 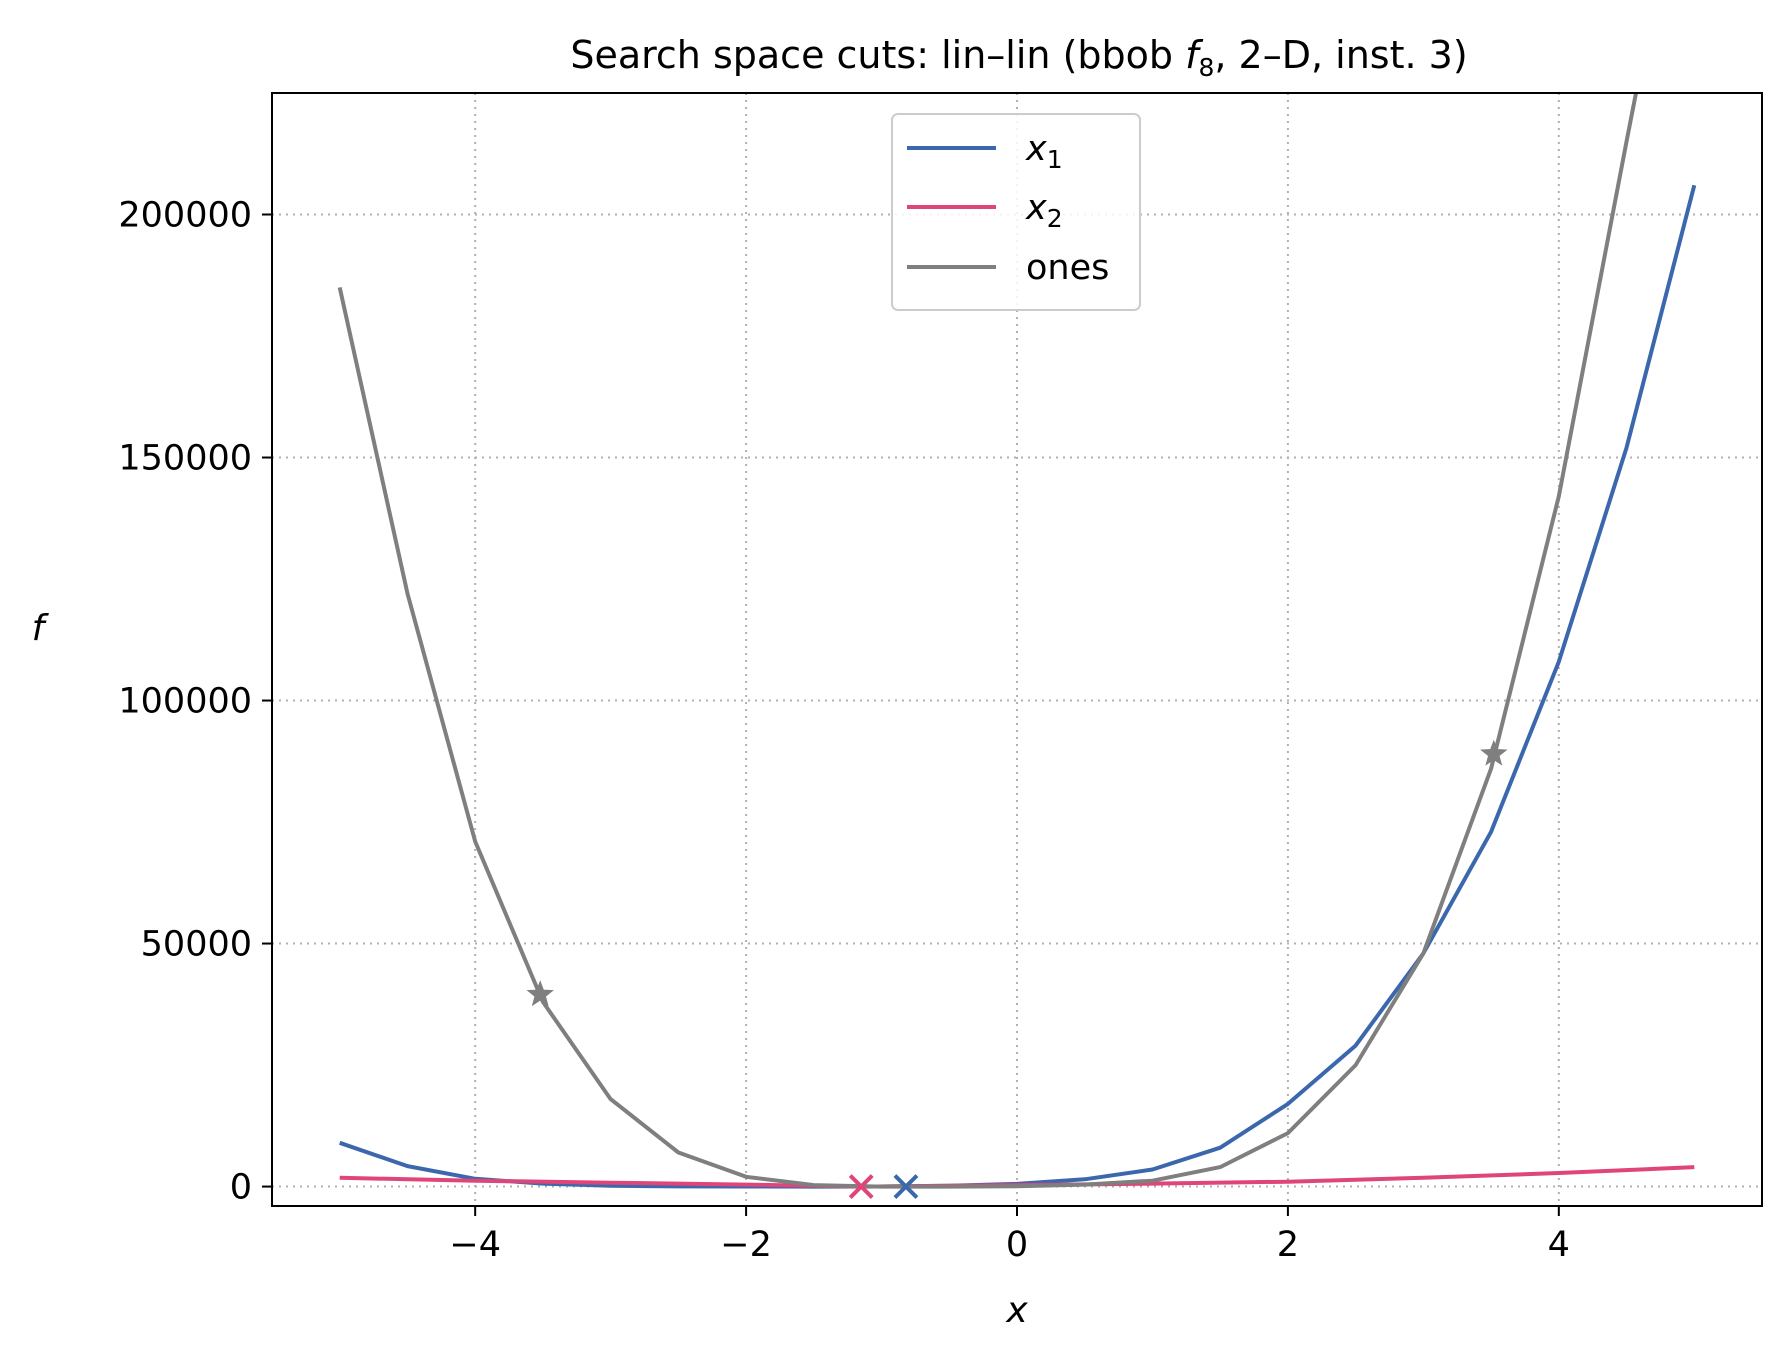 I want to click on x-tick-label: −4, so click(x=475, y=1245).